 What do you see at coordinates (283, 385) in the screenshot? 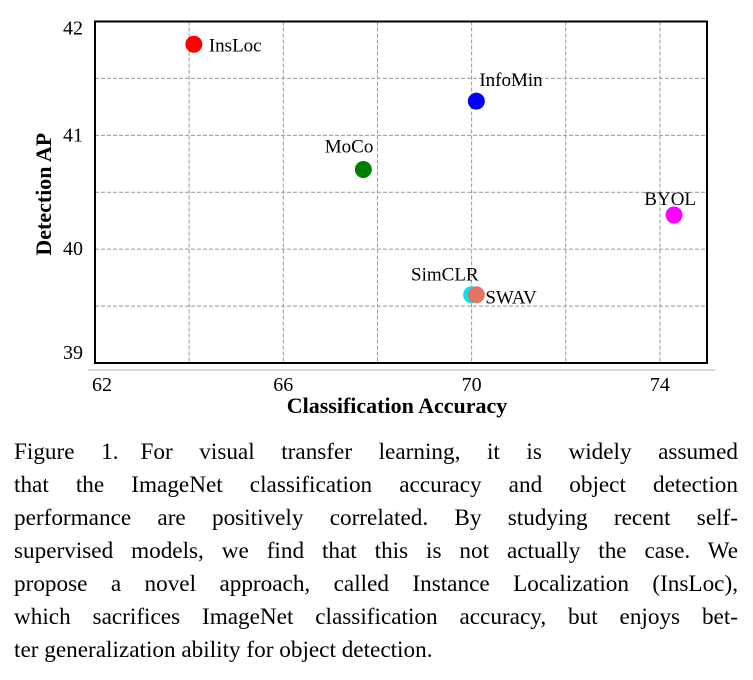
I see `x-tick-label: 66` at bounding box center [283, 385].